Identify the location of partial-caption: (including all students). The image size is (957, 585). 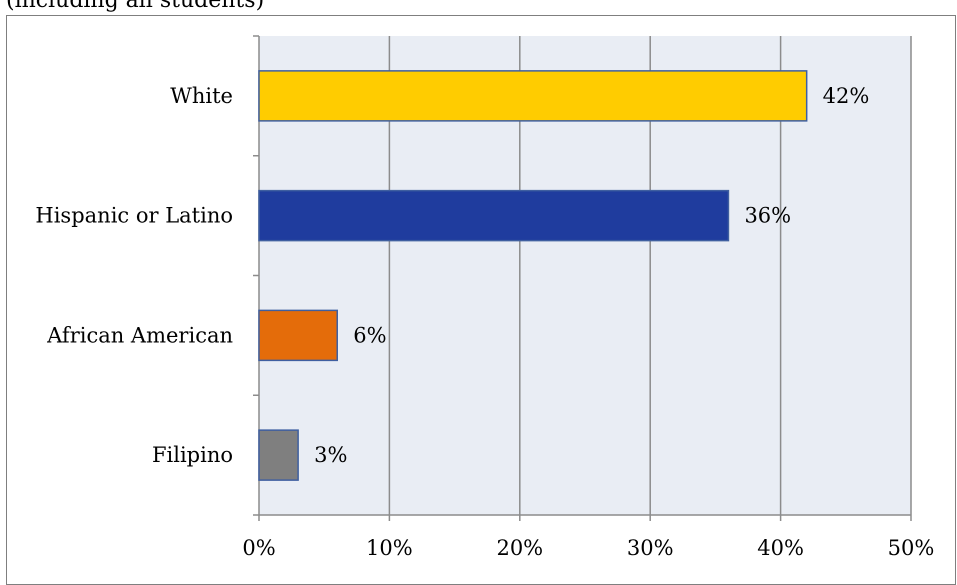
(135, 6).